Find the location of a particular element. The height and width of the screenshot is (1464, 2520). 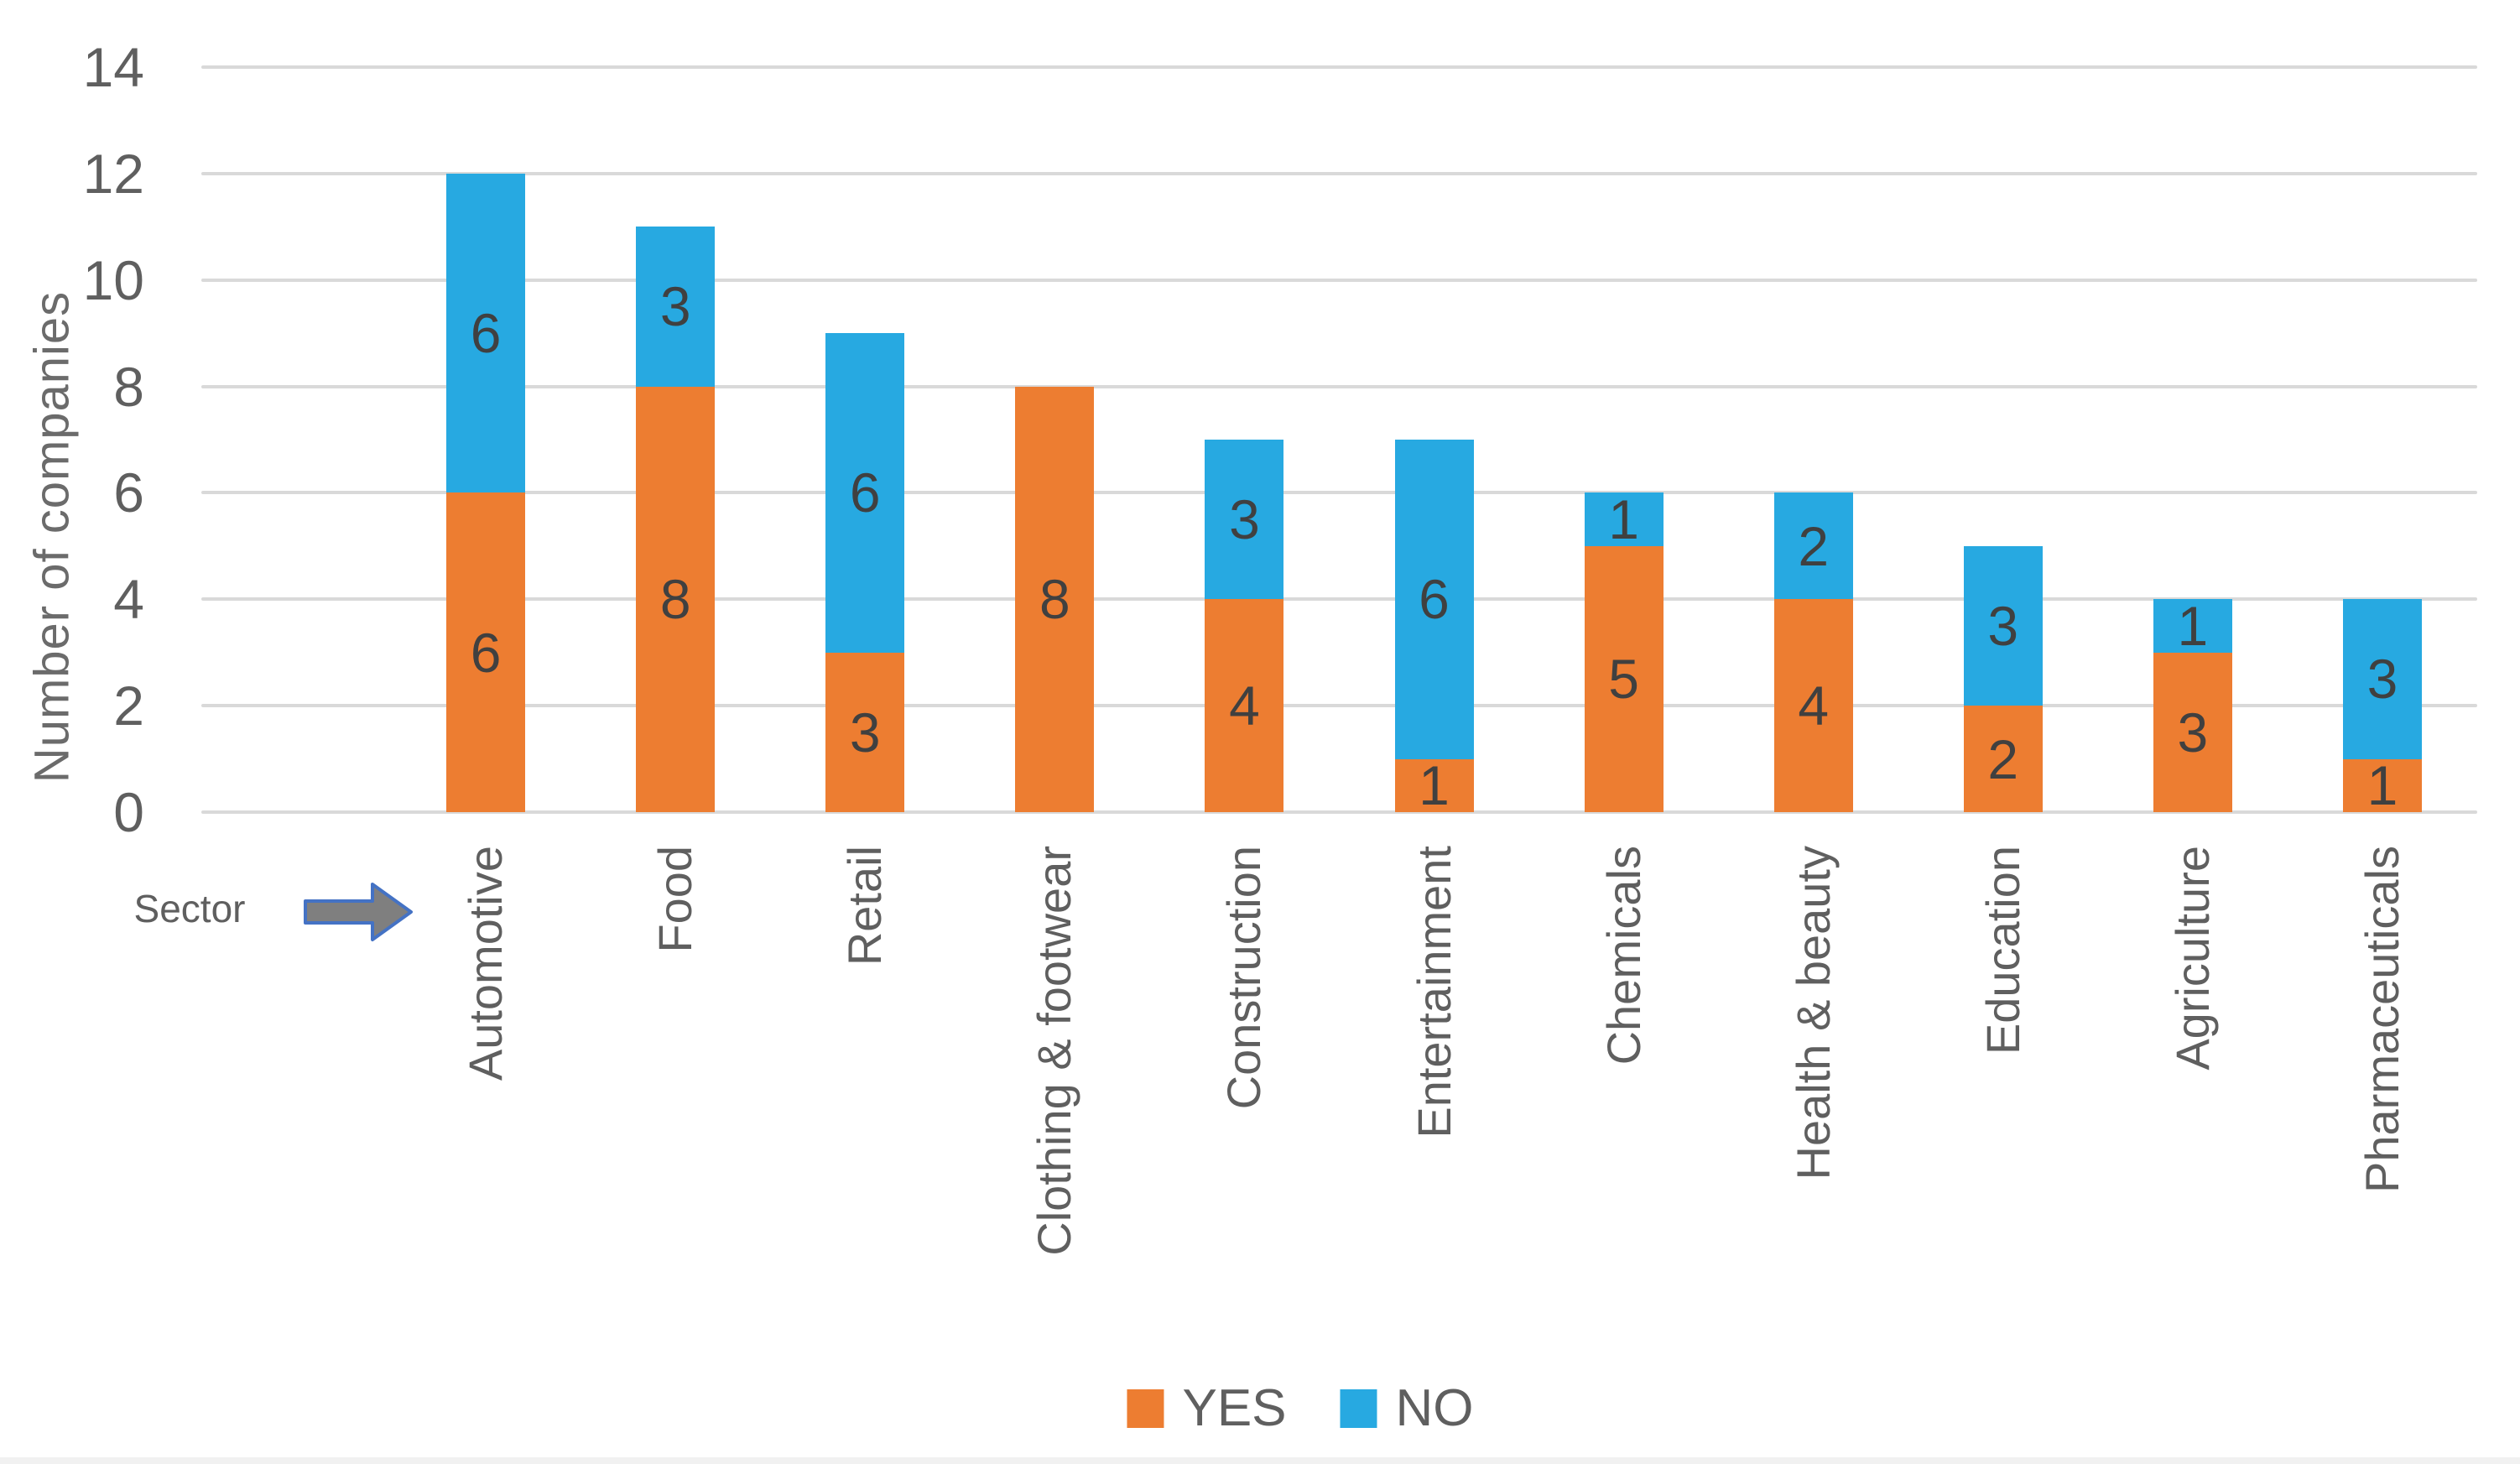

y-tick-14: 14 is located at coordinates (113, 66).